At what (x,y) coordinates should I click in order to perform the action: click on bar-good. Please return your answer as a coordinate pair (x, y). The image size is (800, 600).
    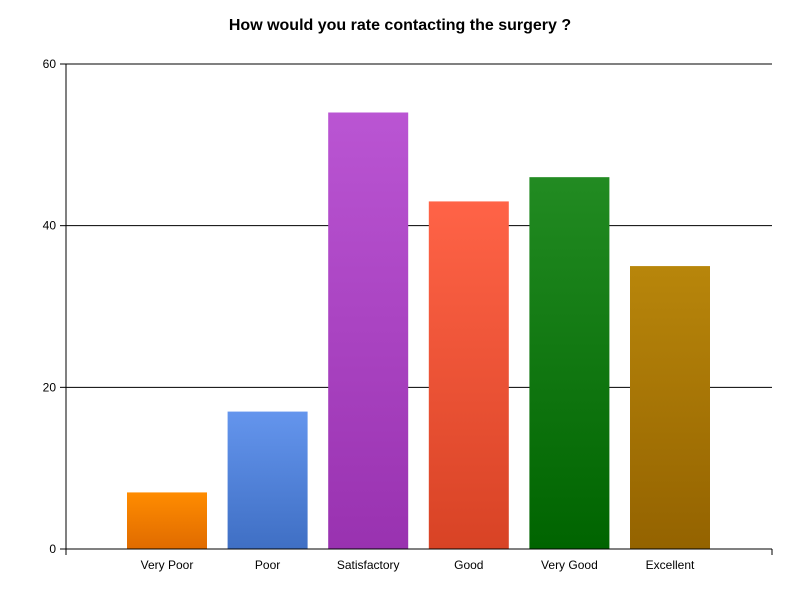
    Looking at the image, I should click on (468, 375).